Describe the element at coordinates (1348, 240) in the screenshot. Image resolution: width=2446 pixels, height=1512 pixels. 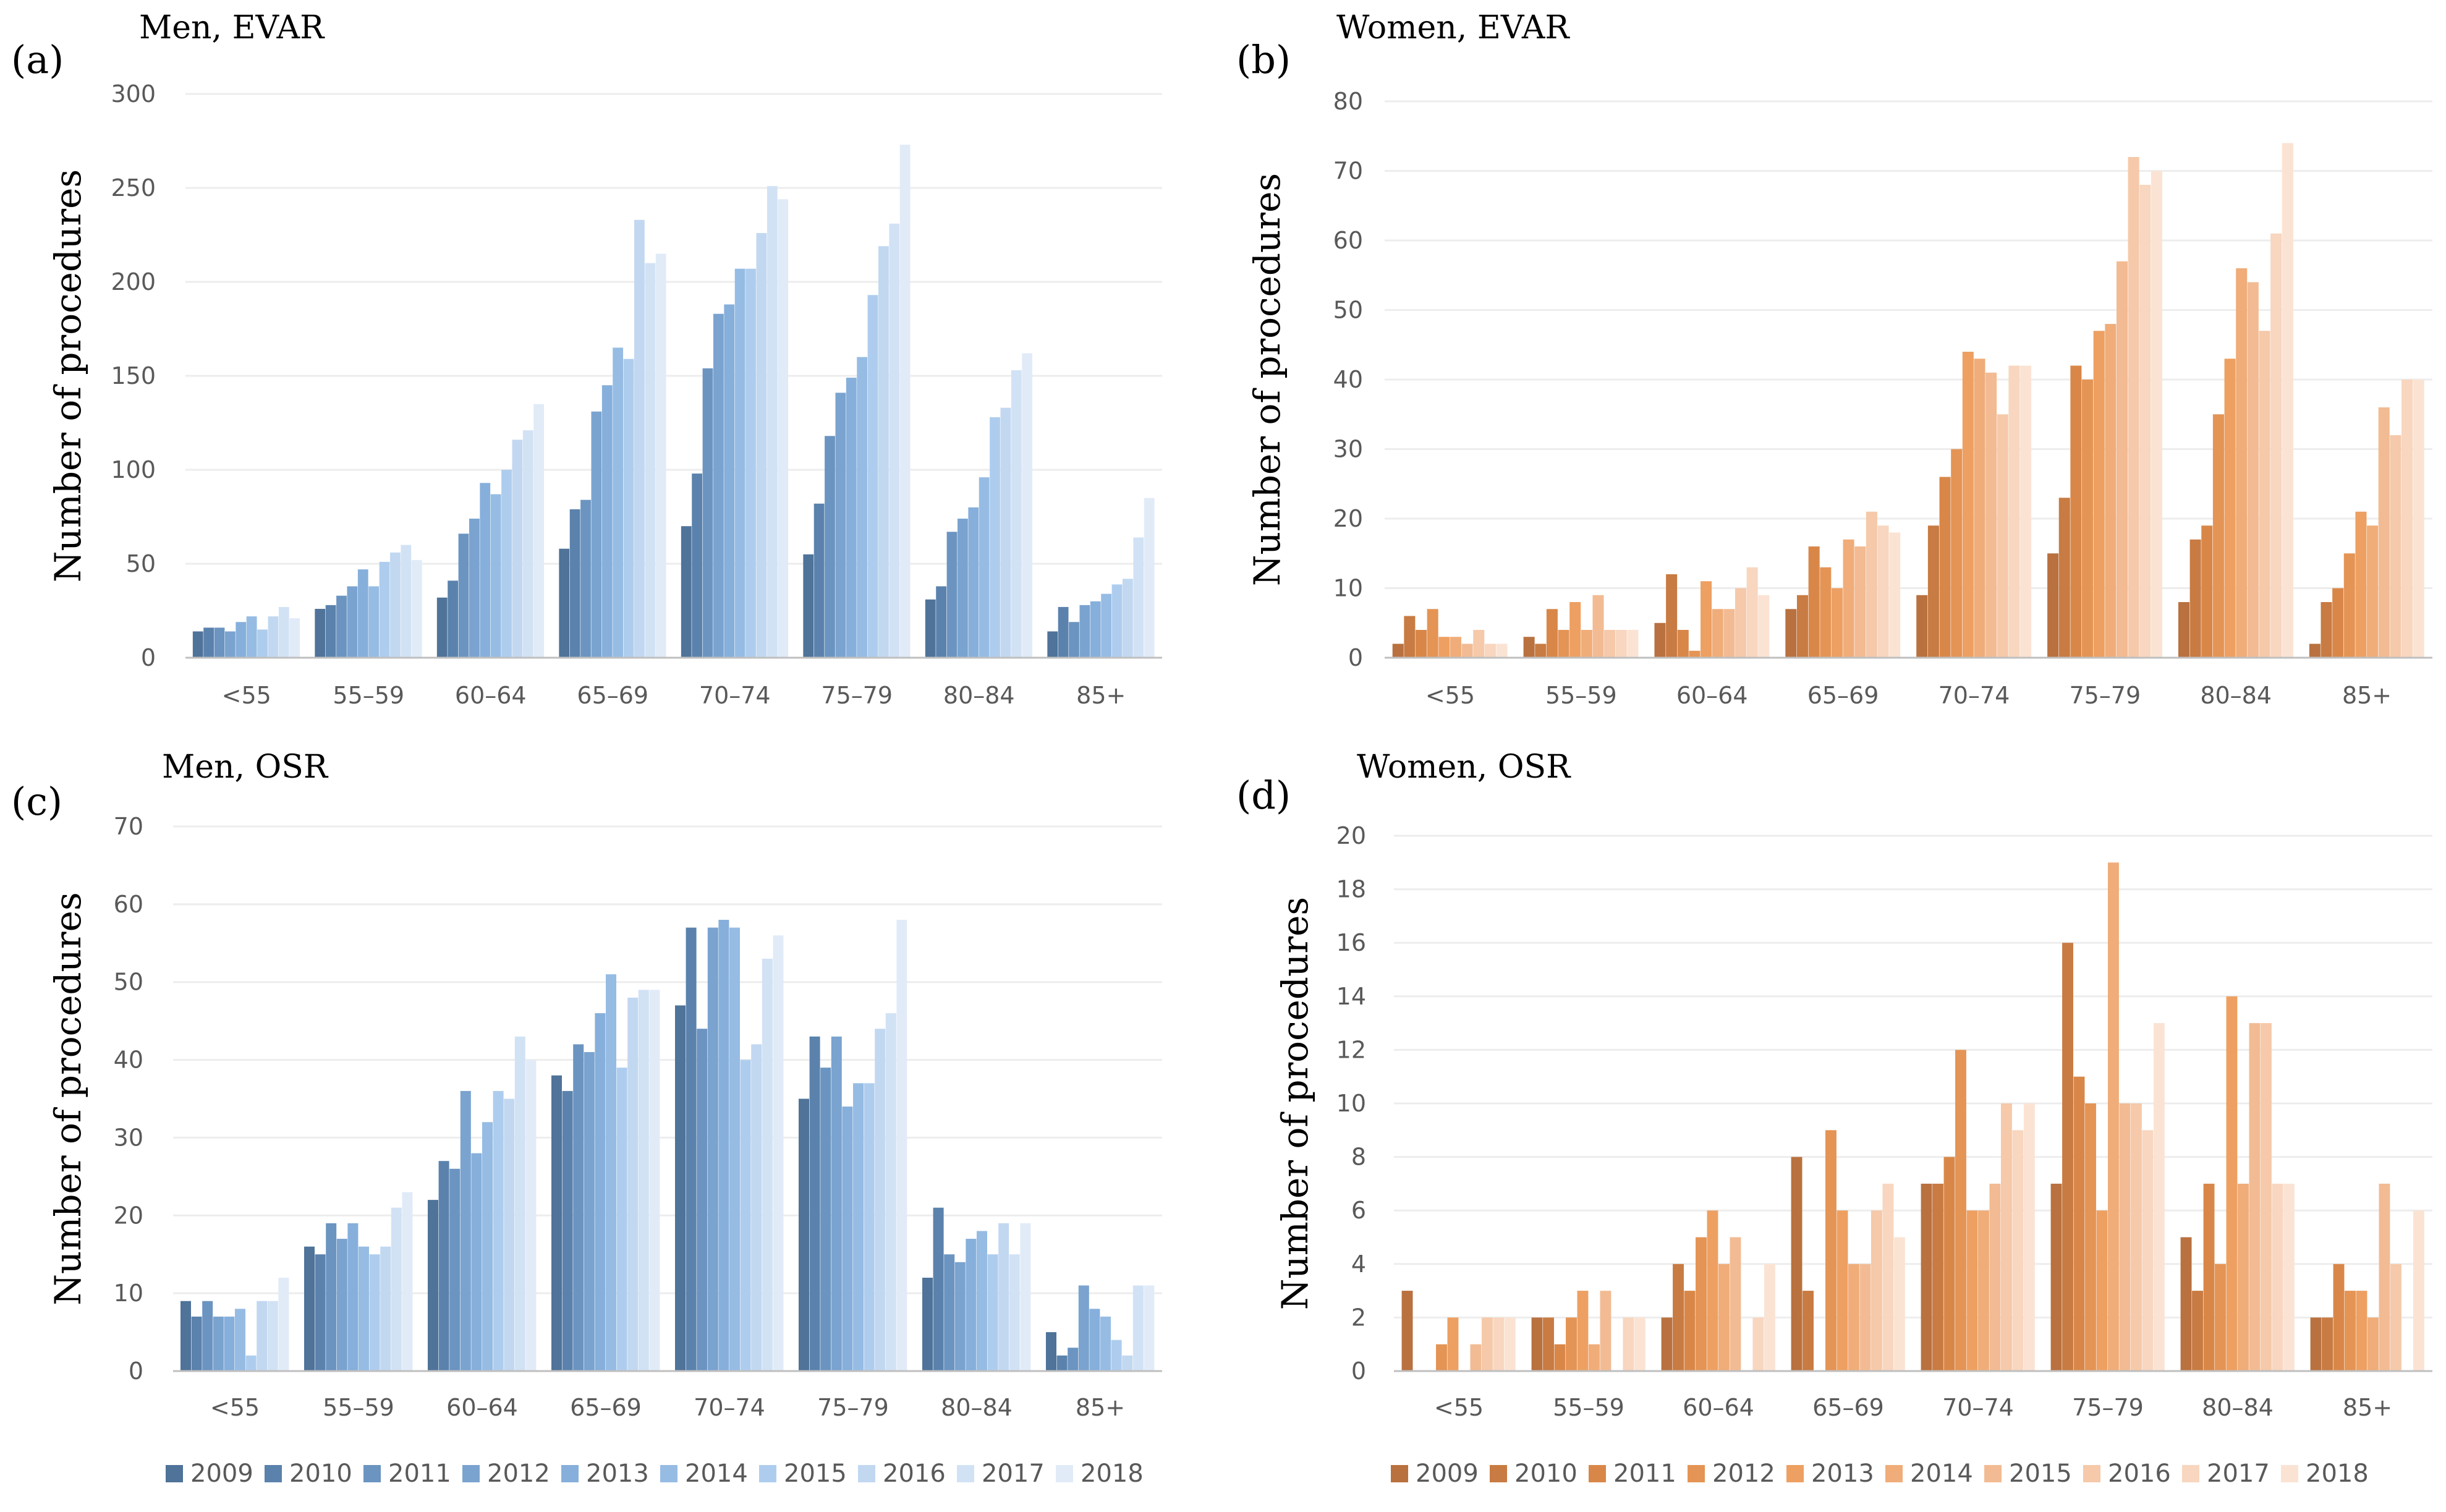
I see `y-tick-label: 60` at that location.